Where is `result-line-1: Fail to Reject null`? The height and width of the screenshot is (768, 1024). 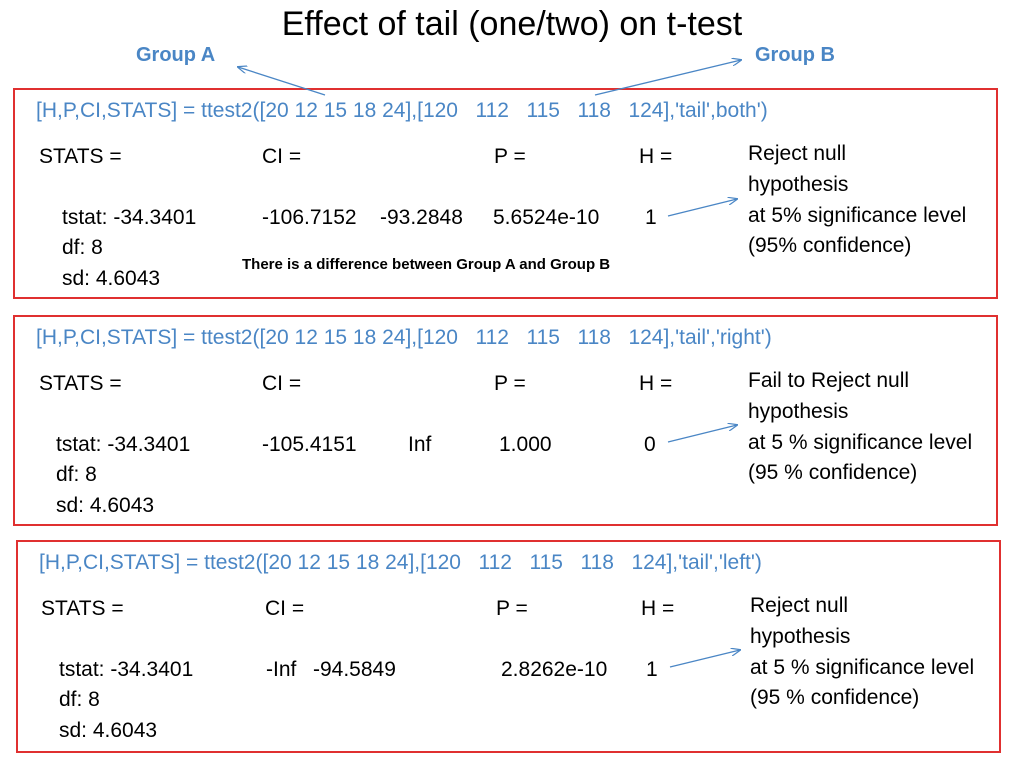 result-line-1: Fail to Reject null is located at coordinates (829, 380).